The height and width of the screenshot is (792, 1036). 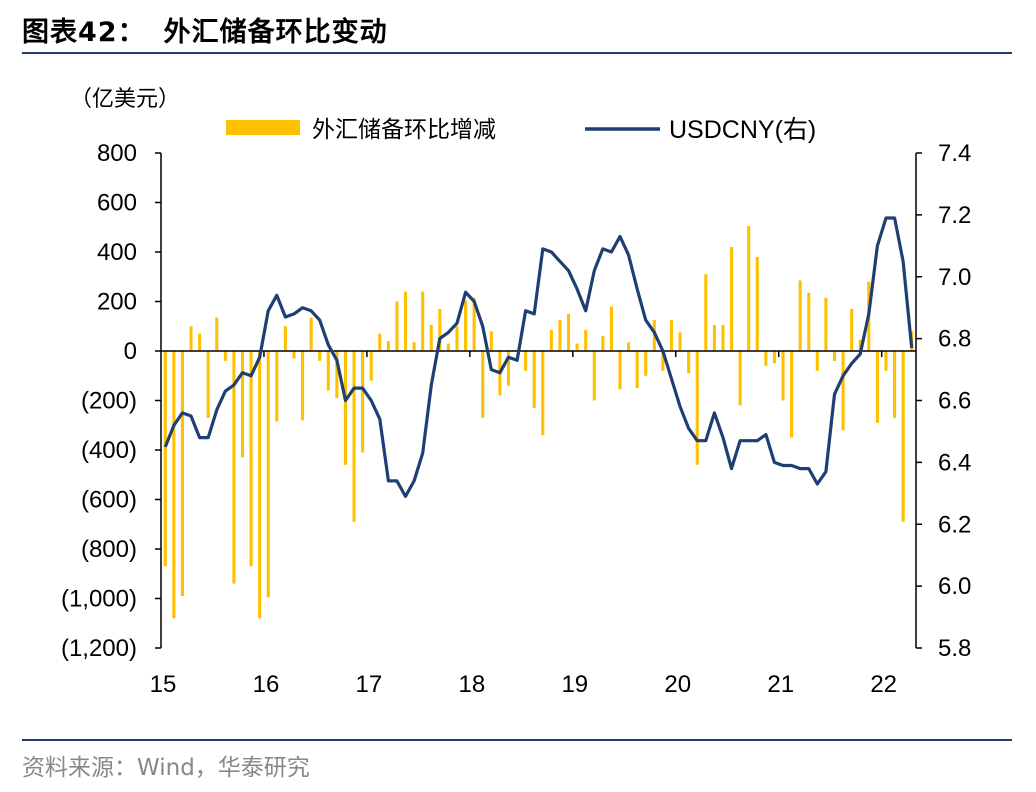 What do you see at coordinates (117, 302) in the screenshot?
I see `left-tick-label: 200` at bounding box center [117, 302].